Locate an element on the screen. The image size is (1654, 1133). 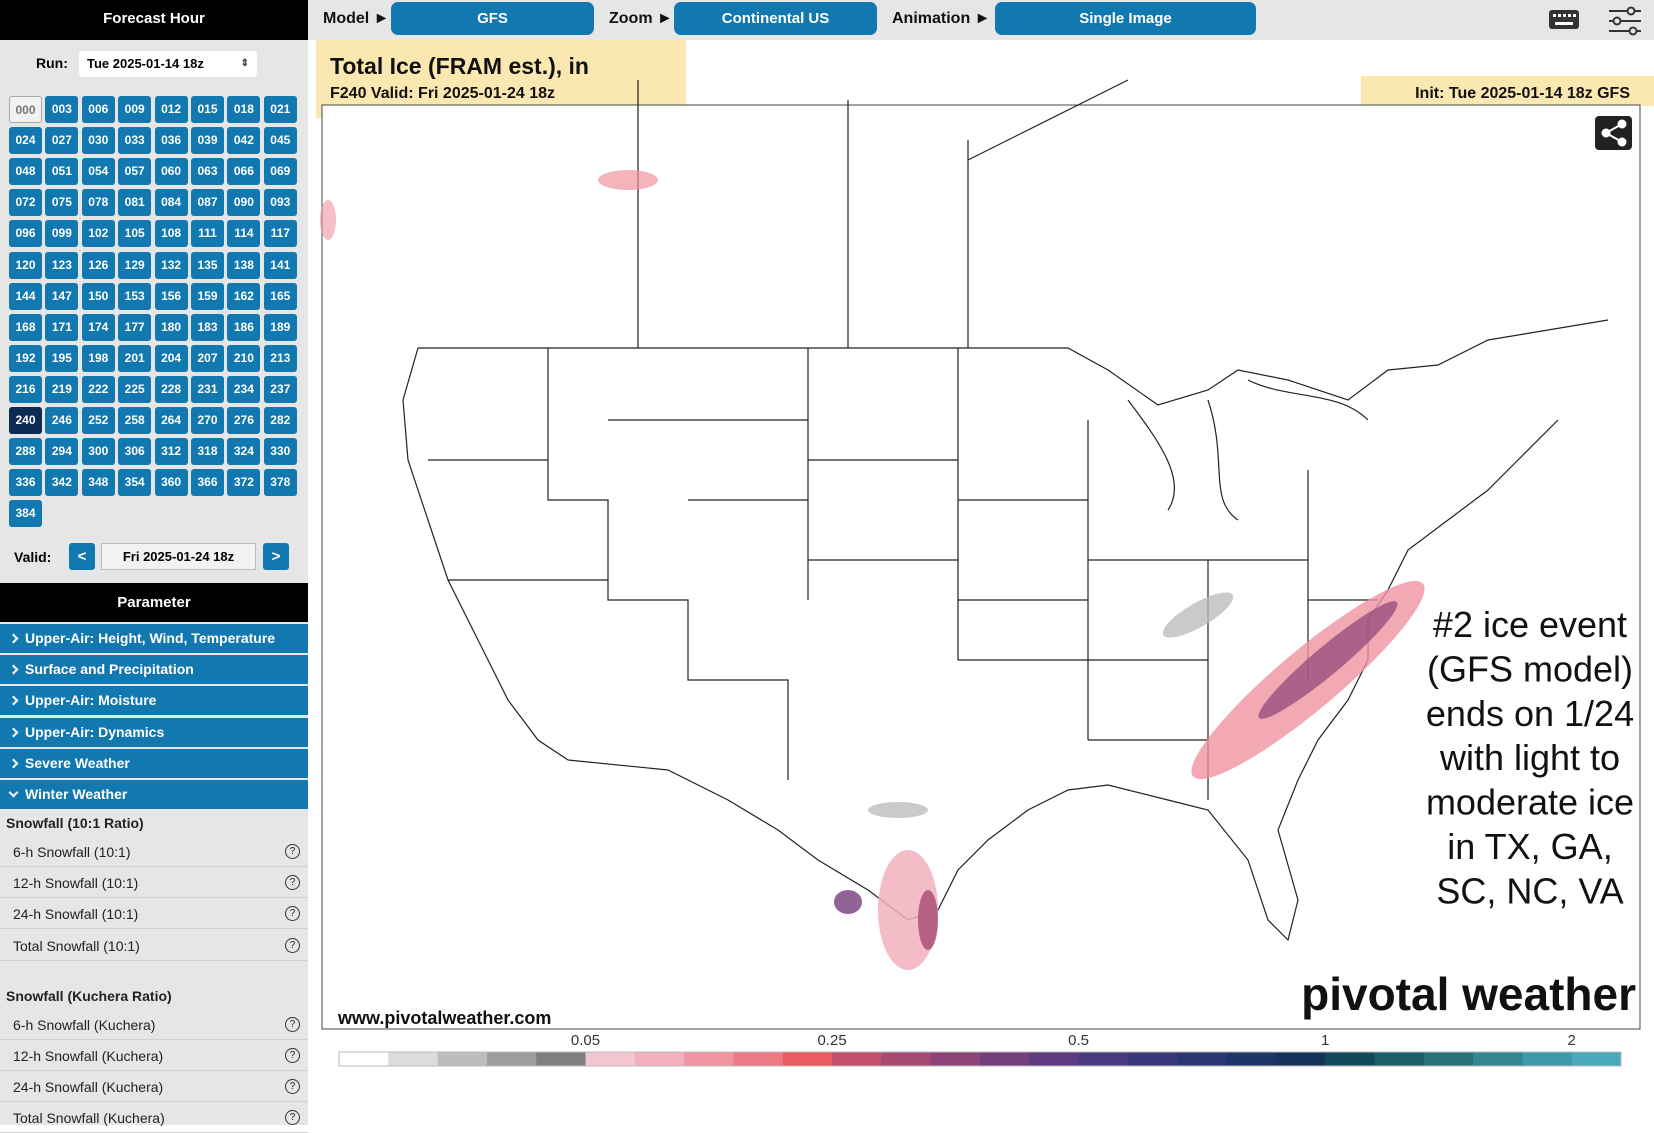
hour-button: 264 is located at coordinates (171, 420).